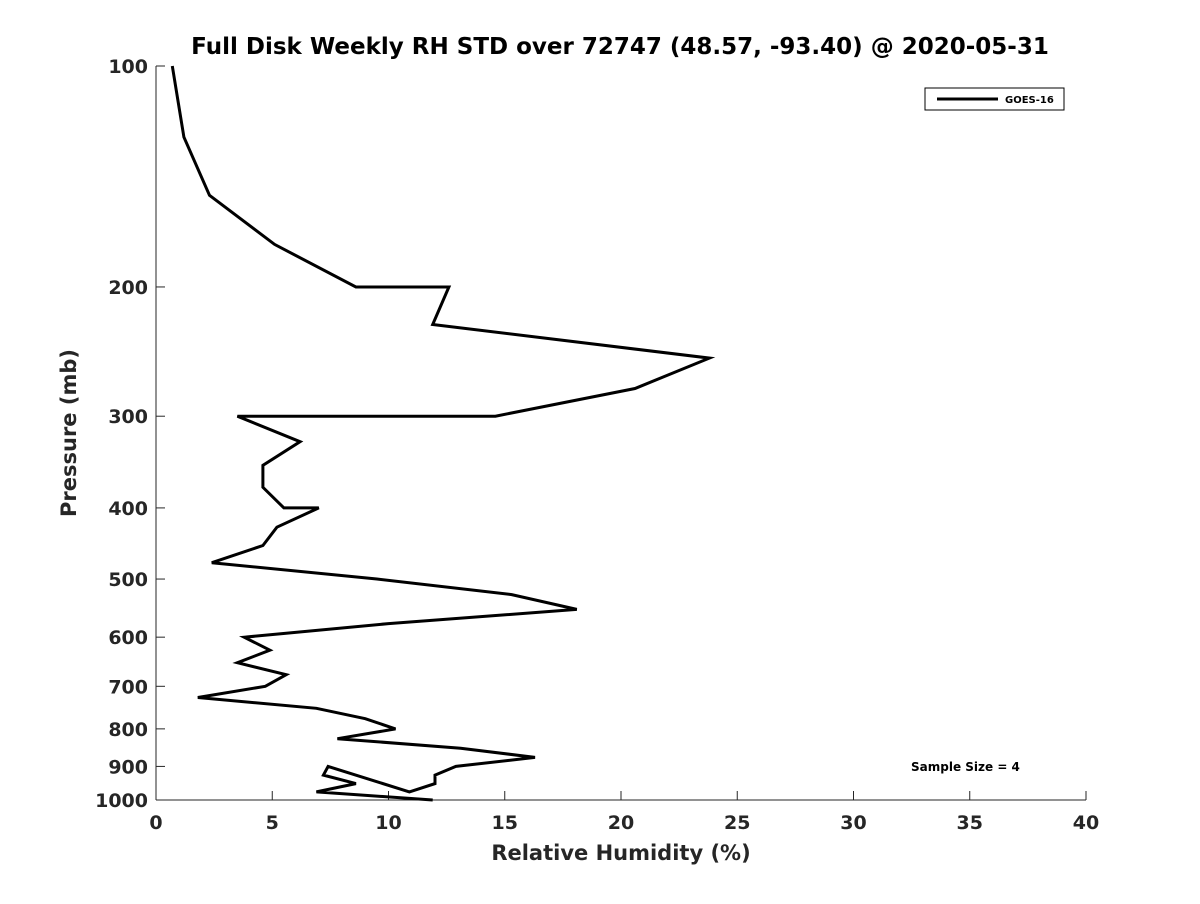 The width and height of the screenshot is (1200, 904). Describe the element at coordinates (388, 823) in the screenshot. I see `x-tick-label: 10` at that location.